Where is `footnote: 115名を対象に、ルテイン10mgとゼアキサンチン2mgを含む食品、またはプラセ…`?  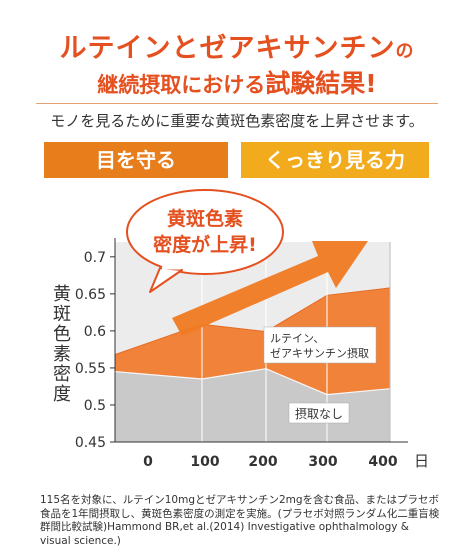 footnote: 115名を対象に、ルテイン10mgとゼアキサンチン2mgを含む食品、またはプラセ… is located at coordinates (240, 520).